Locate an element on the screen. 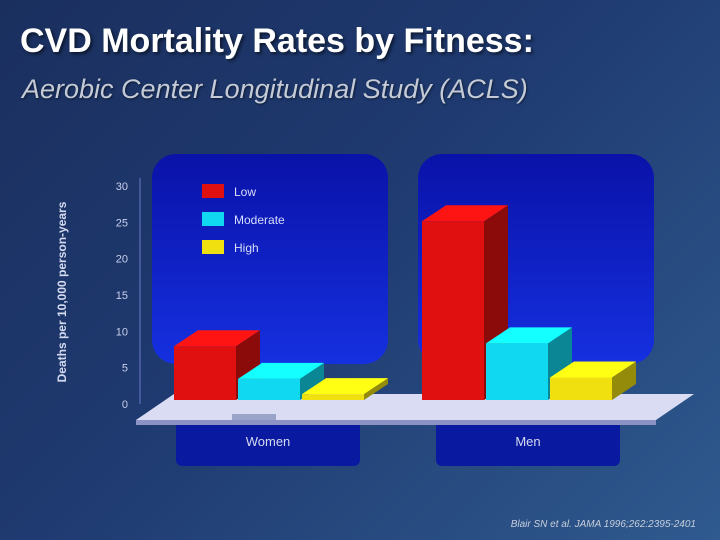  legend-swatch-moderate is located at coordinates (213, 219).